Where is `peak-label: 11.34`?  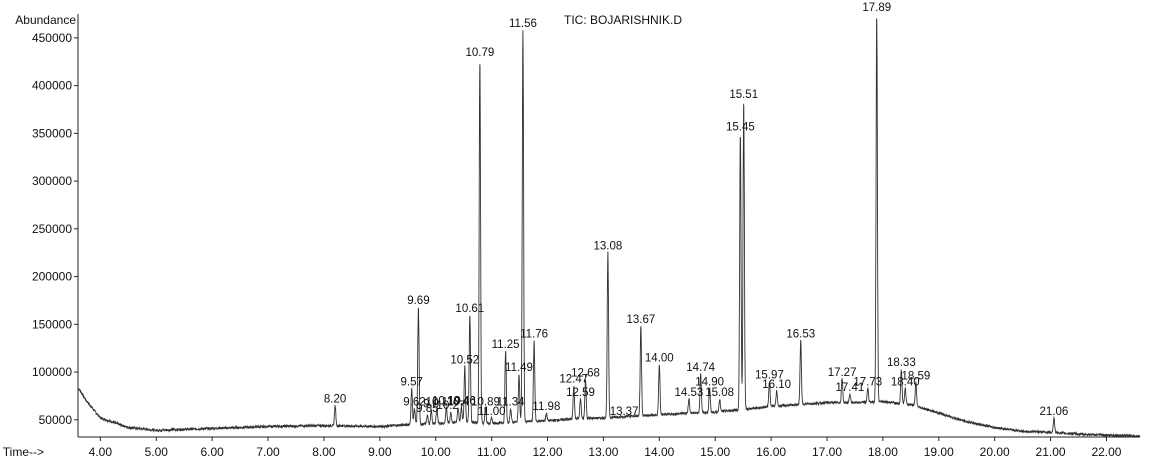 peak-label: 11.34 is located at coordinates (511, 402).